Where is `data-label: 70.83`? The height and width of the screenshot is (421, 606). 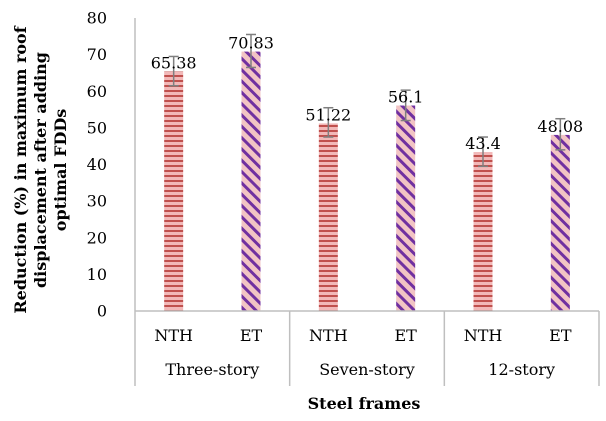 data-label: 70.83 is located at coordinates (251, 43).